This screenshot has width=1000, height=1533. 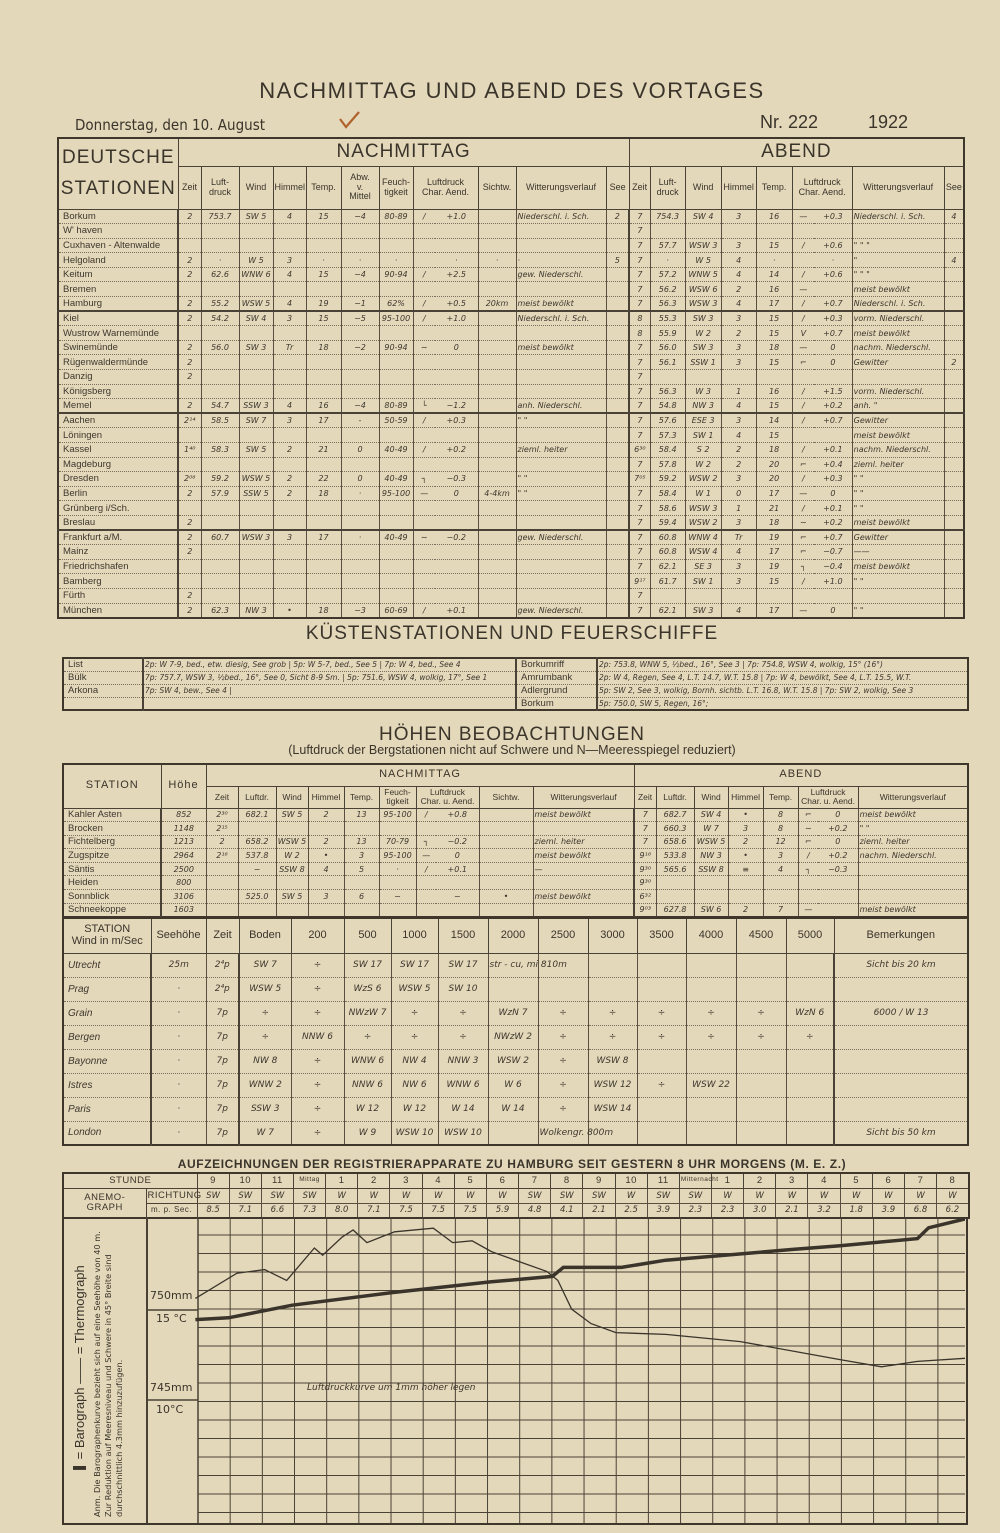 What do you see at coordinates (463, 1133) in the screenshot?
I see `wind-at-altitude: WSW 10` at bounding box center [463, 1133].